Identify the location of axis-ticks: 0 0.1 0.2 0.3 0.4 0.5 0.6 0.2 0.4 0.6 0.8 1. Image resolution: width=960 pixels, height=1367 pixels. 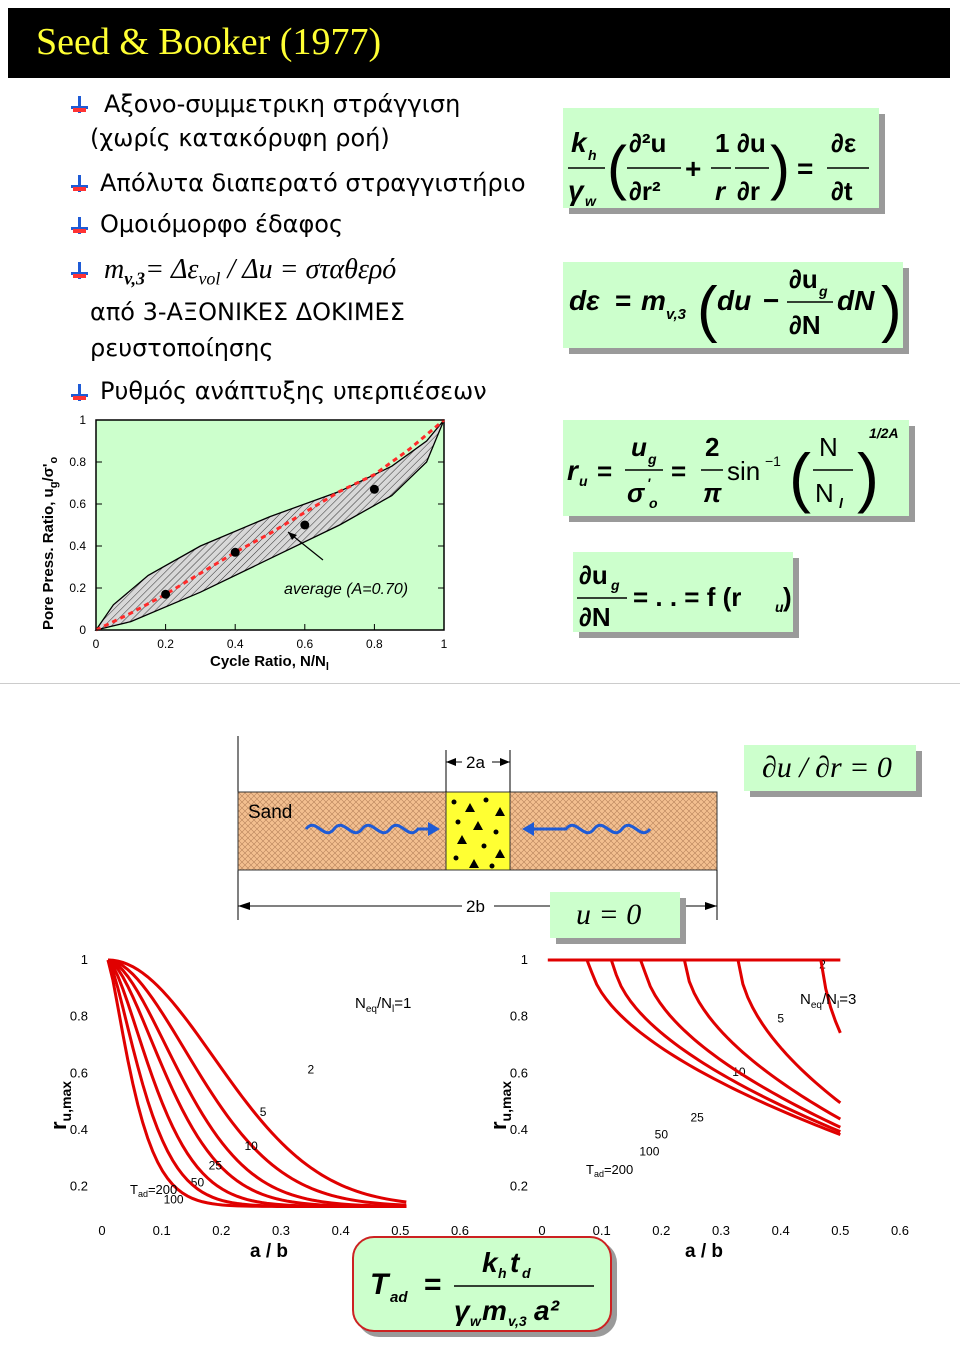
(709, 1095).